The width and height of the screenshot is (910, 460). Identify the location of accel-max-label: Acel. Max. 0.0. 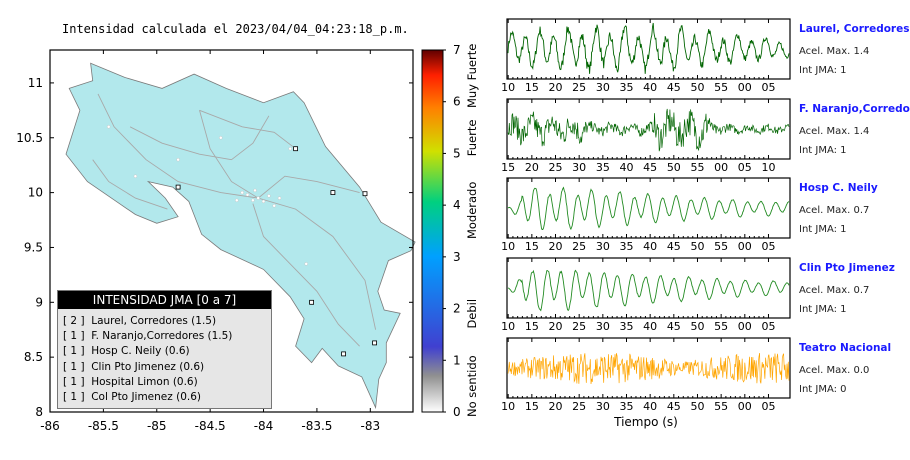
(834, 370).